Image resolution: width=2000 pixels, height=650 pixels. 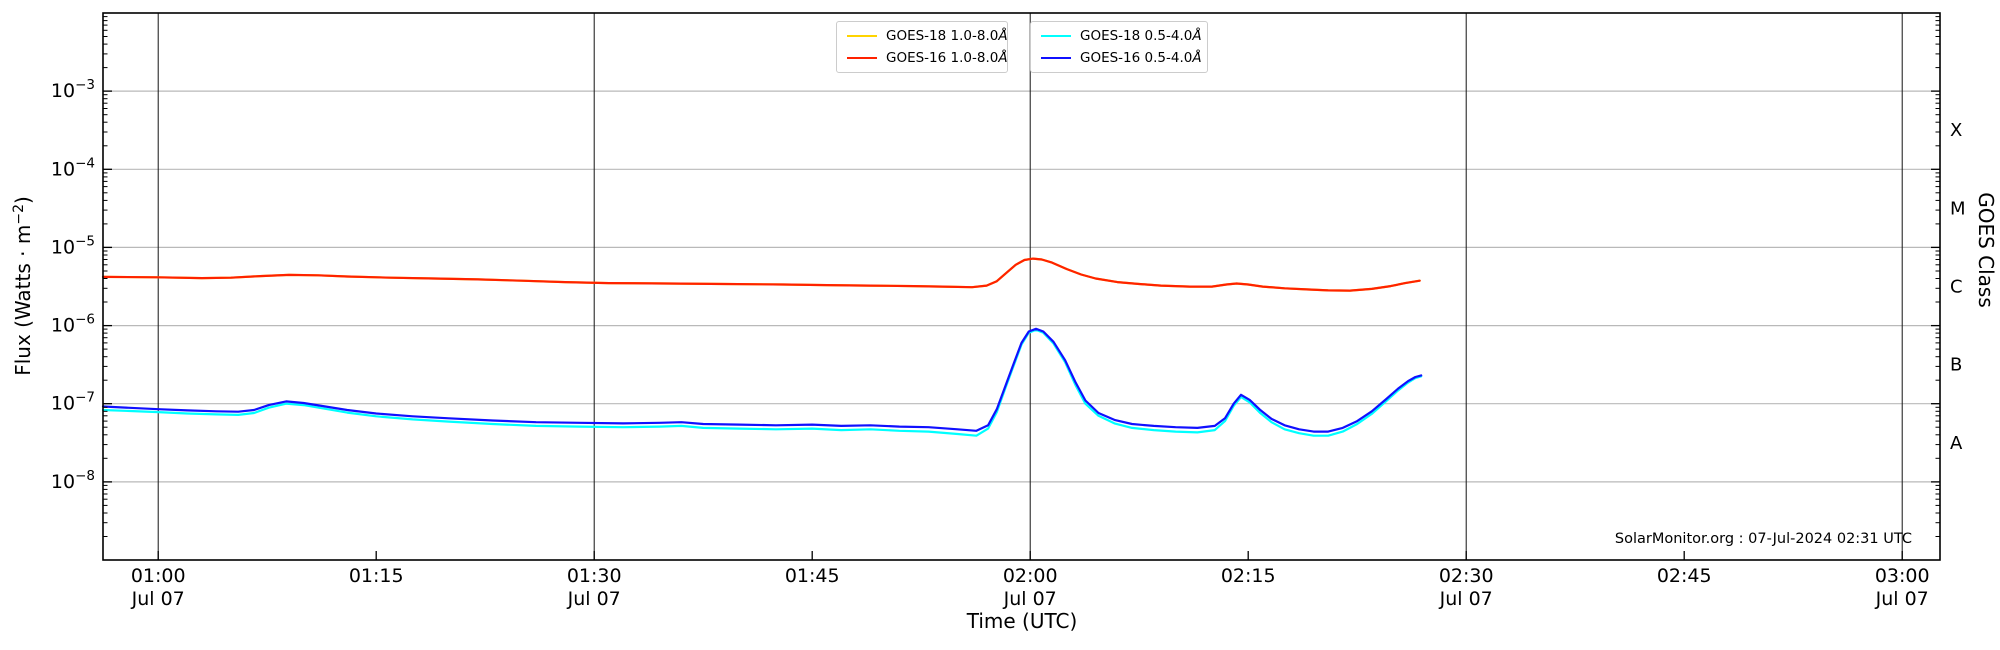 What do you see at coordinates (73, 324) in the screenshot?
I see `y-tick-label: 10⁻⁶` at bounding box center [73, 324].